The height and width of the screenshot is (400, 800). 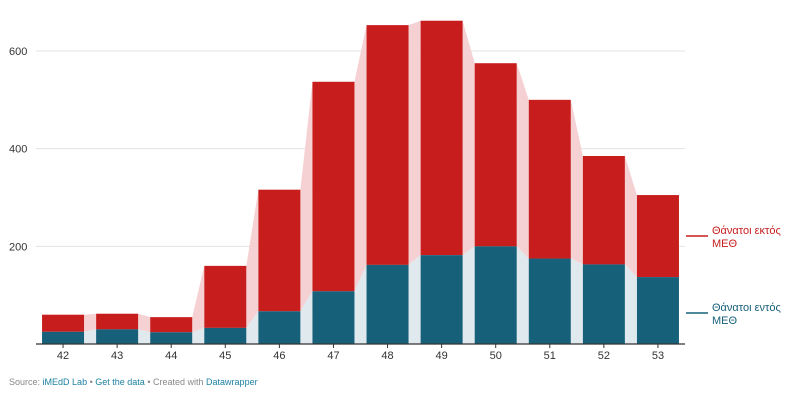 I want to click on x-tick-label: 52, so click(x=604, y=356).